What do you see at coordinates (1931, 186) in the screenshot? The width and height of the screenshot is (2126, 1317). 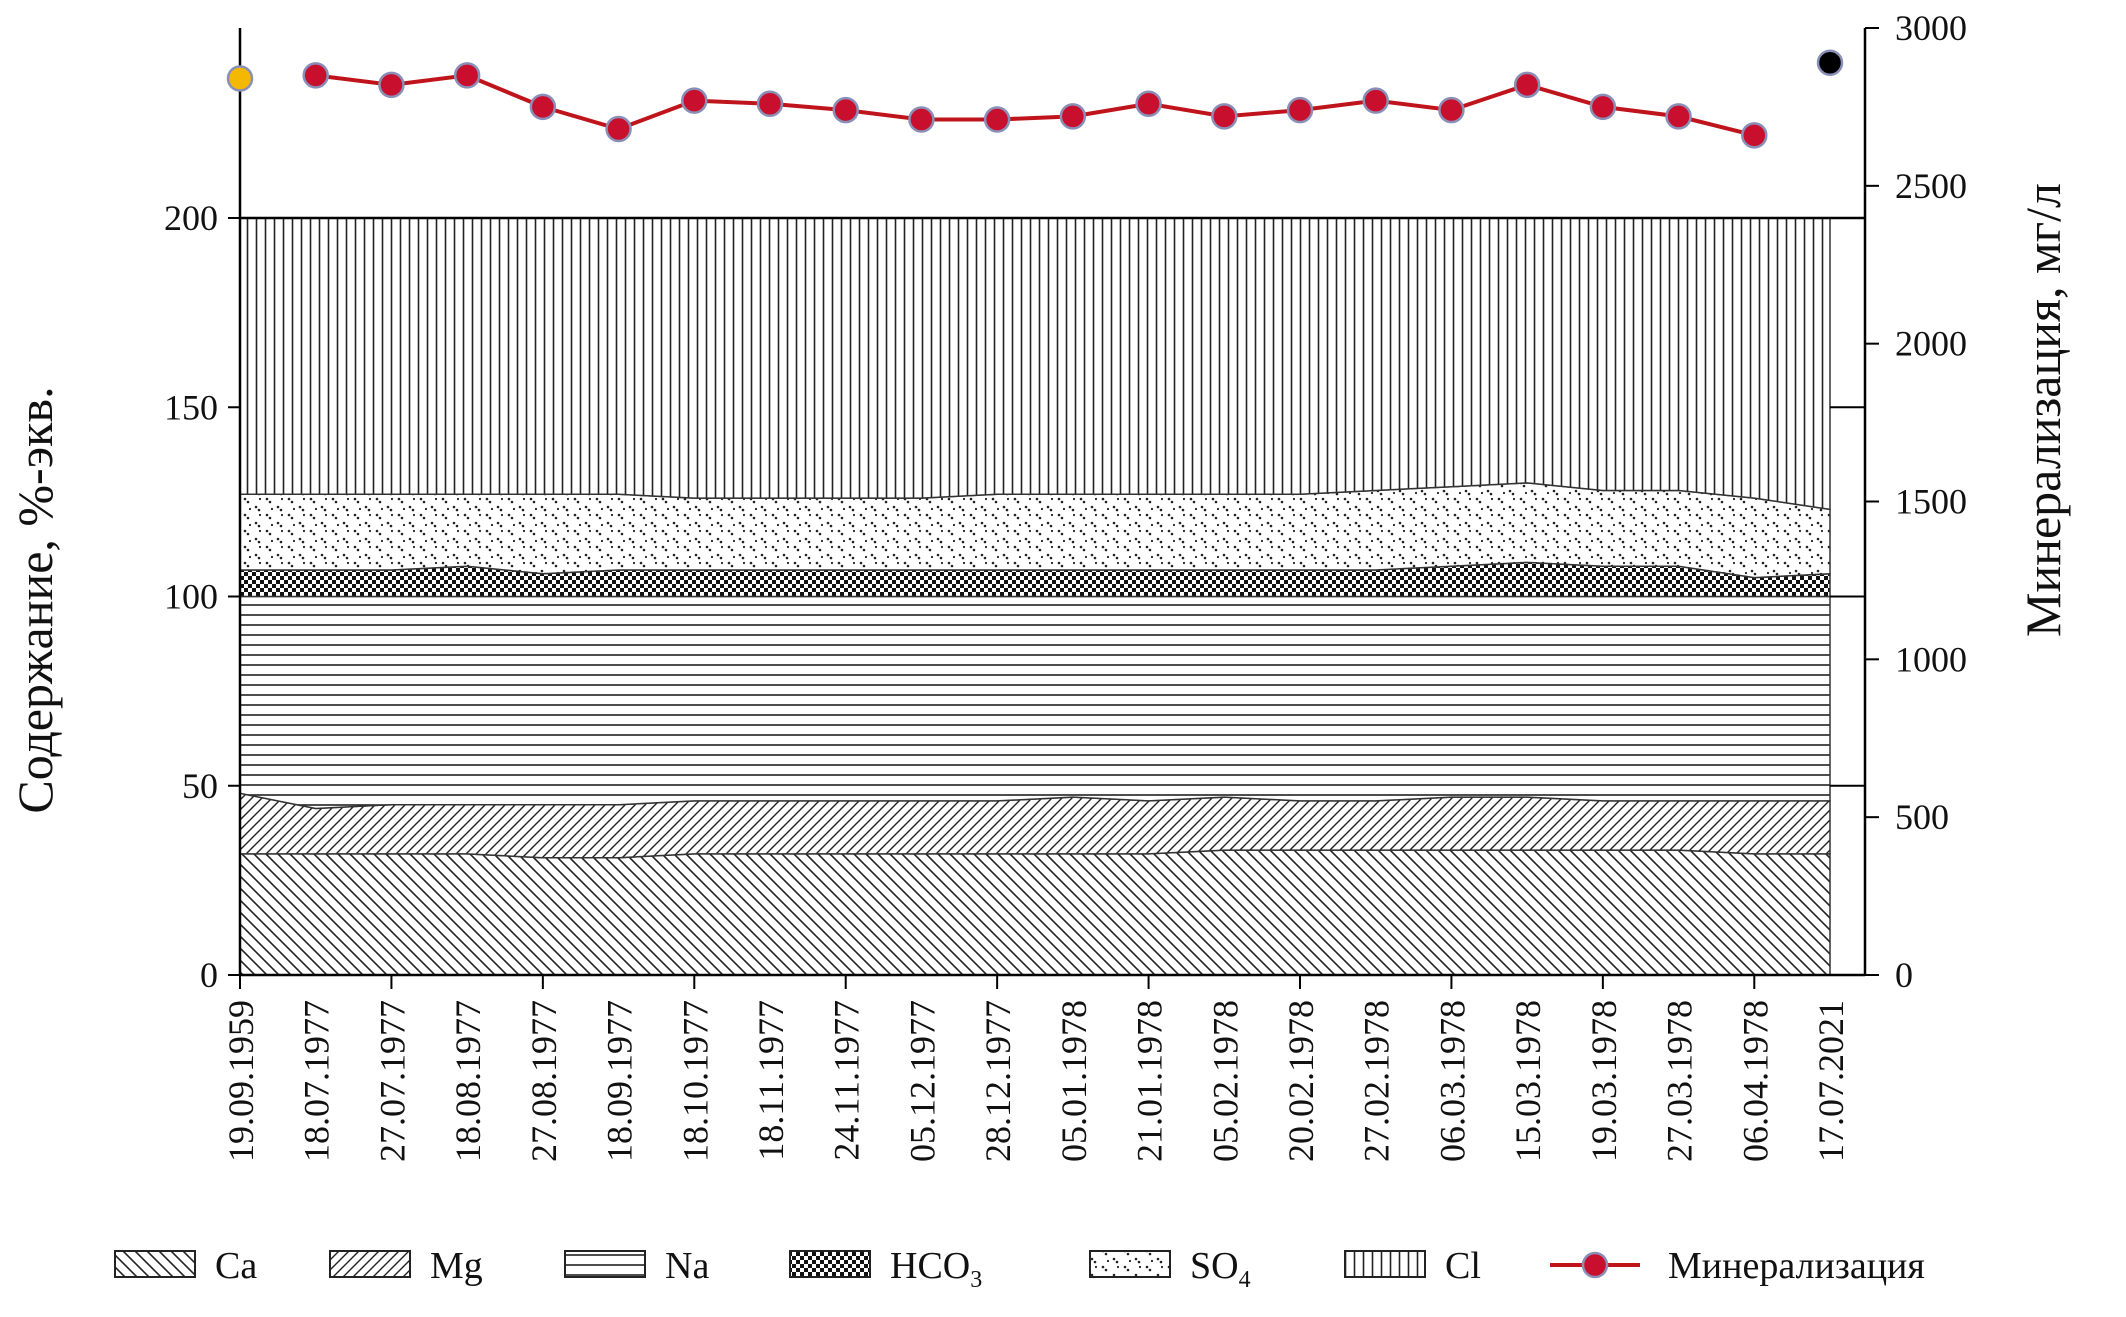 I see `right-tick-label: 2500` at bounding box center [1931, 186].